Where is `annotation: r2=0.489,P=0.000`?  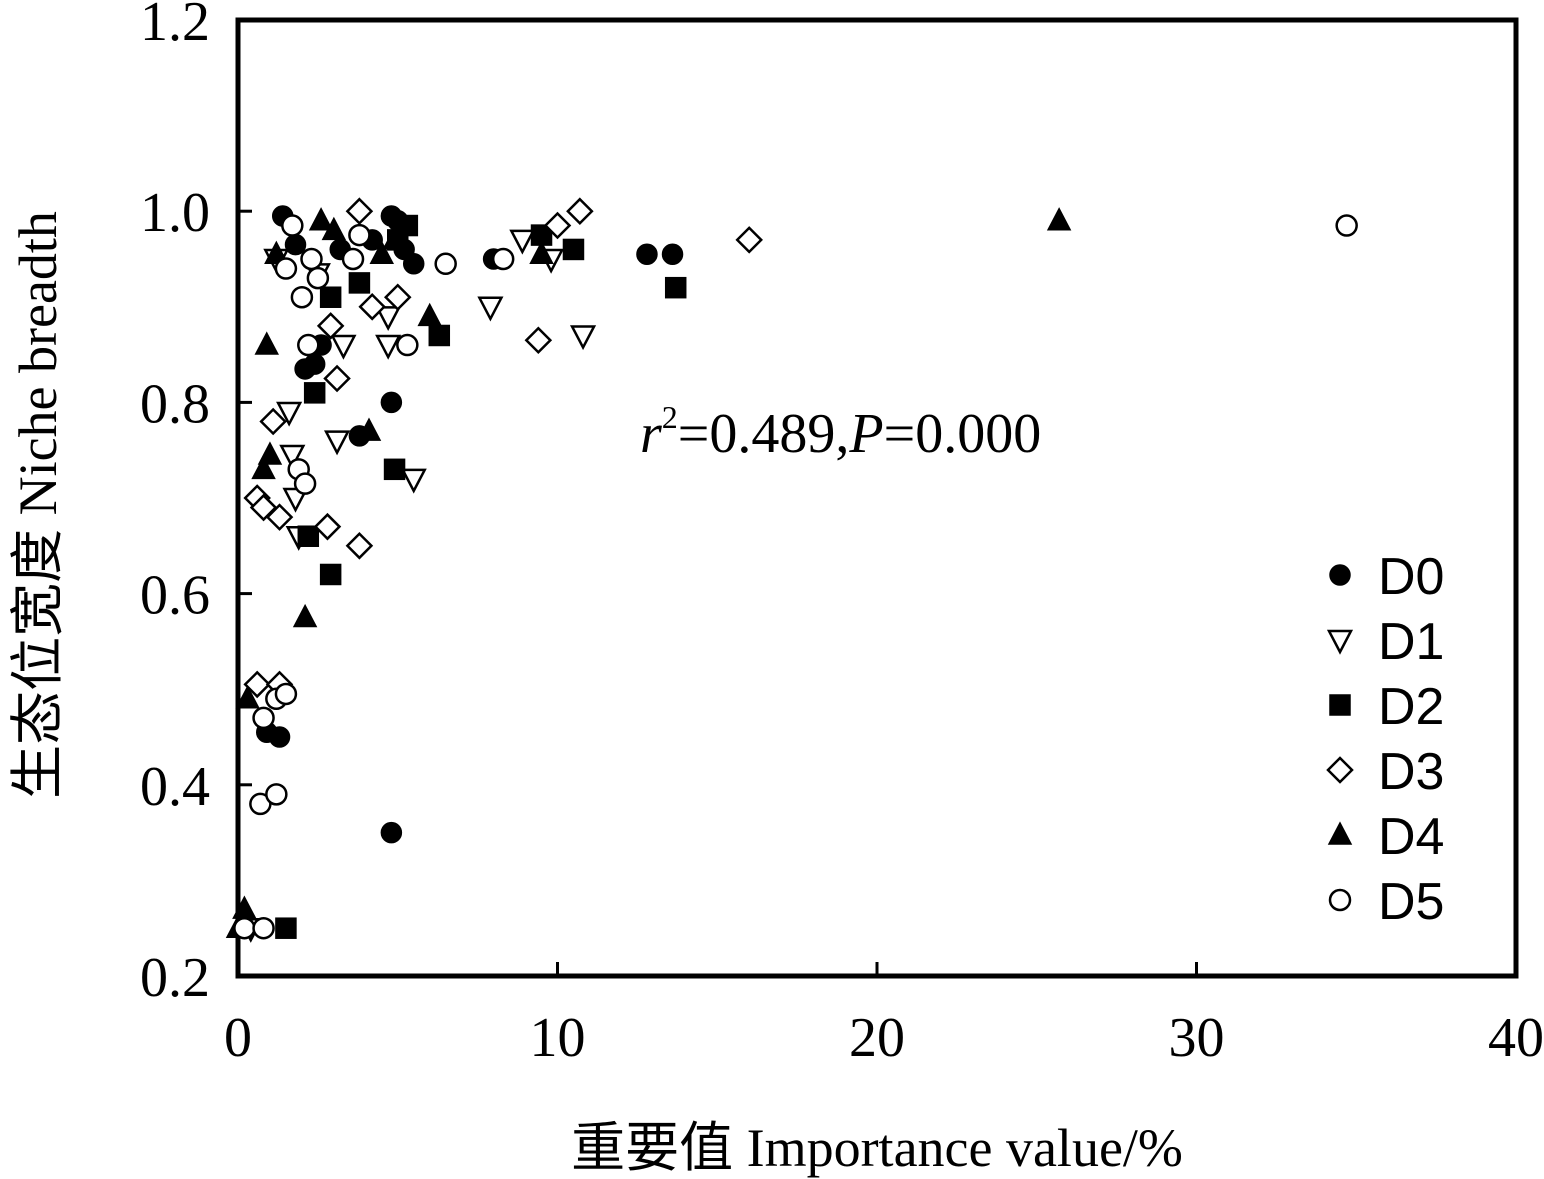
annotation: r2=0.489,P=0.000 is located at coordinates (840, 432).